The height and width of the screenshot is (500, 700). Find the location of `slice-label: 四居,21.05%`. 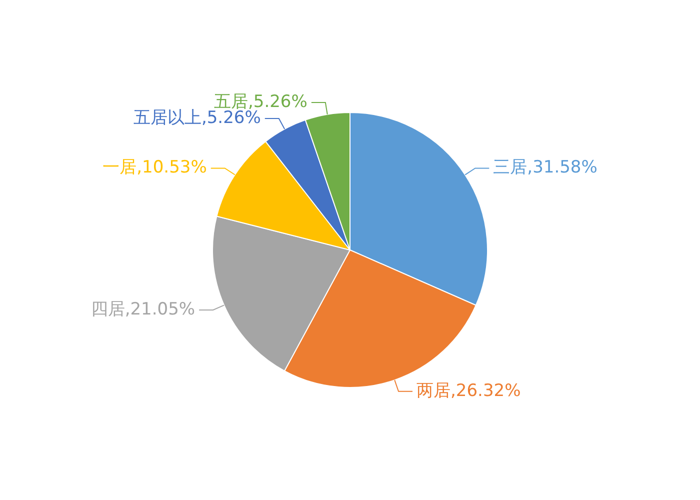

slice-label: 四居,21.05% is located at coordinates (143, 309).